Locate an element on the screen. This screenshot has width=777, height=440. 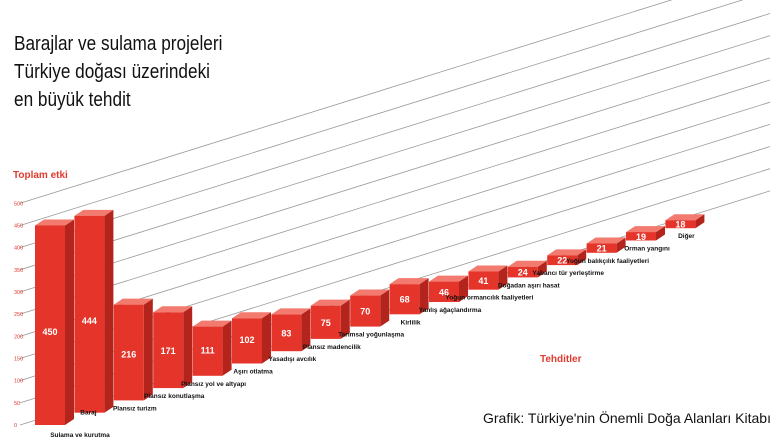
y-tick-label: 450 is located at coordinates (18, 226).